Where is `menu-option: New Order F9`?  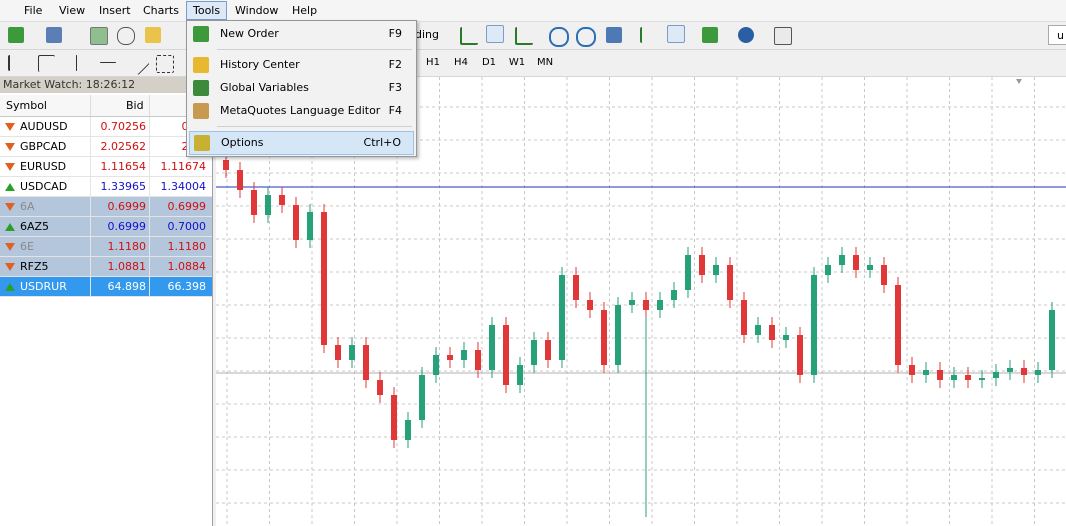
menu-option: New Order F9 is located at coordinates (301, 34).